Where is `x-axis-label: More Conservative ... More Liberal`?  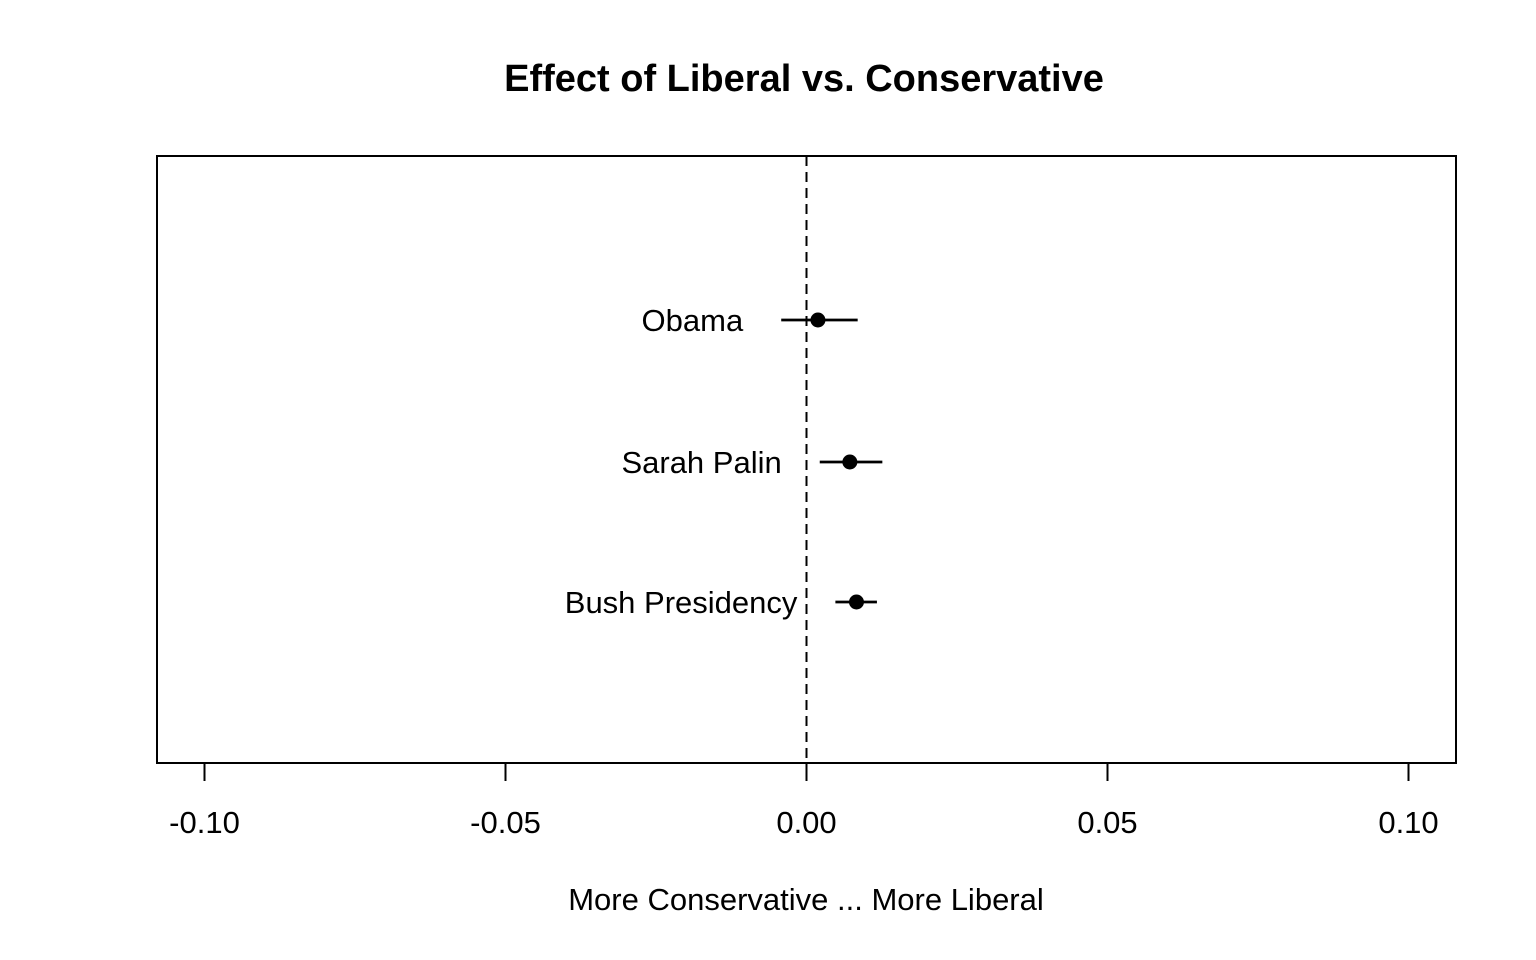
x-axis-label: More Conservative ... More Liberal is located at coordinates (806, 899).